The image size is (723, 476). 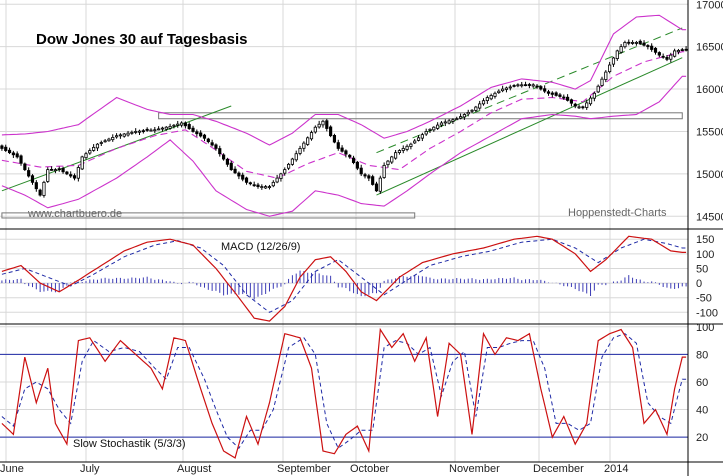 I want to click on chart-title: Dow Jones 30 auf Tagesbasis, so click(x=141, y=39).